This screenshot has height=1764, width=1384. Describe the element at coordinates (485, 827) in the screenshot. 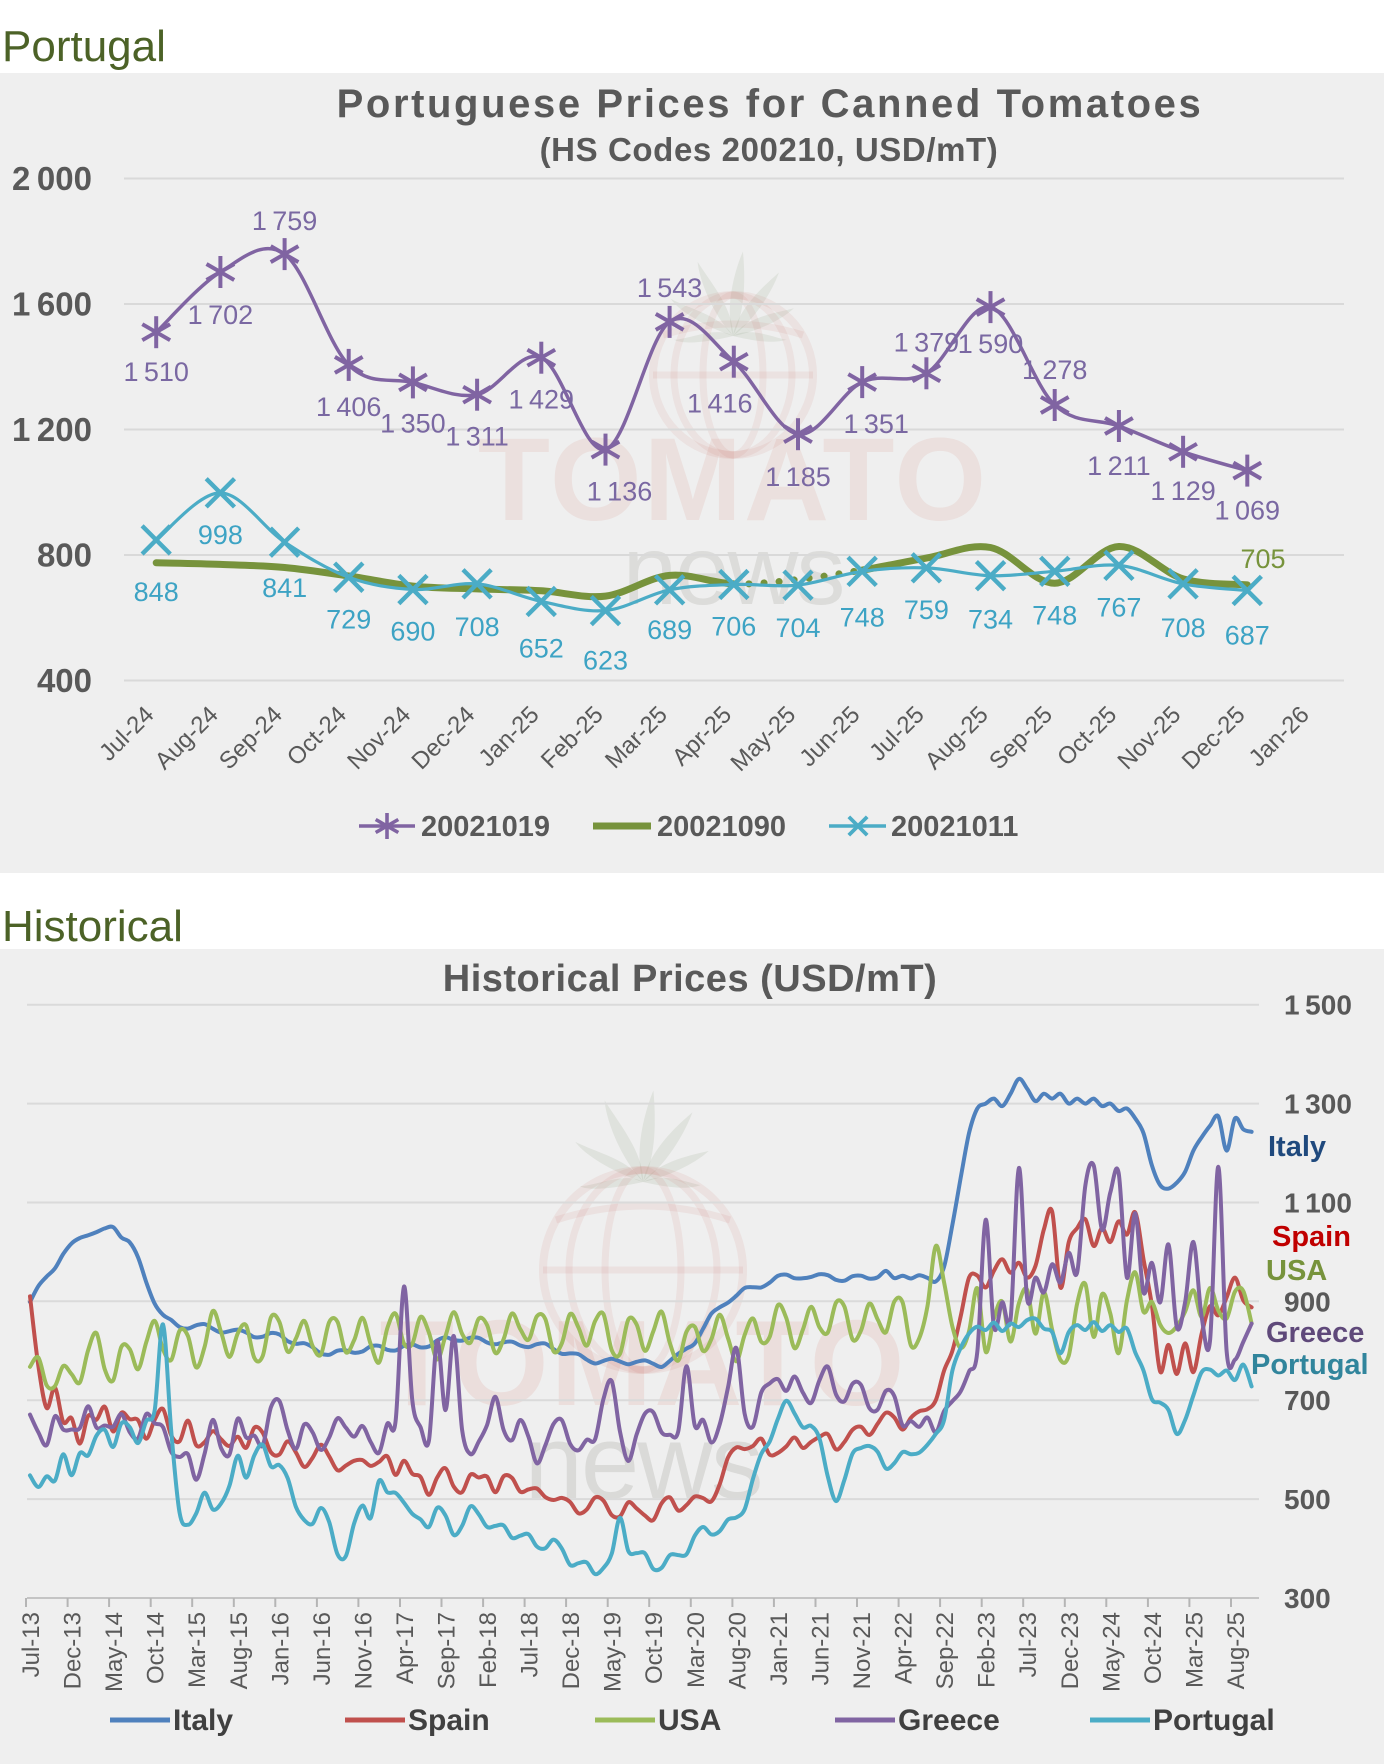

I see `svg-text: 20021019` at that location.